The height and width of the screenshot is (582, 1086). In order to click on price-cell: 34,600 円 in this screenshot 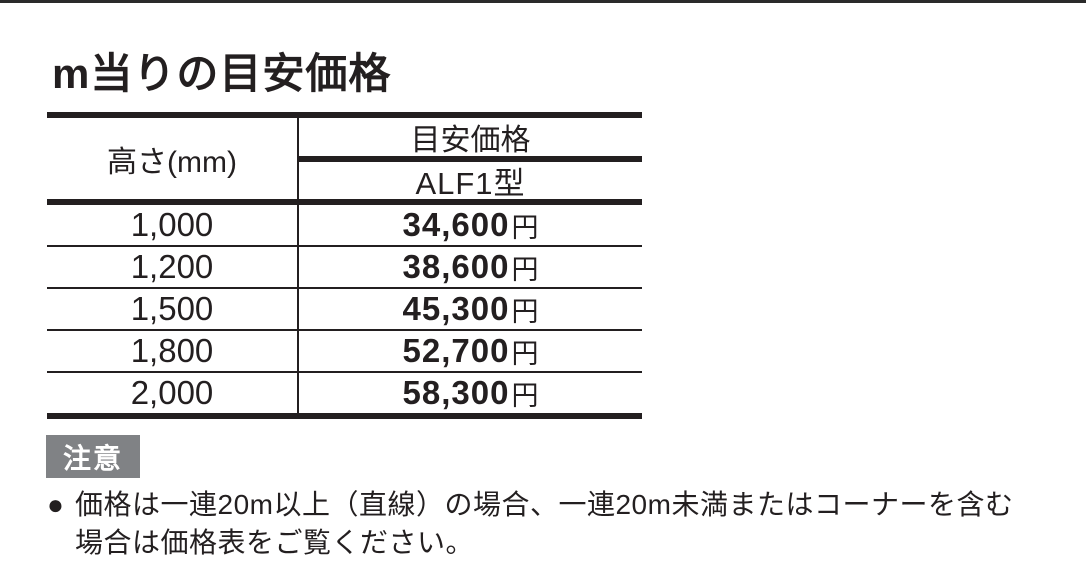, I will do `click(469, 225)`.